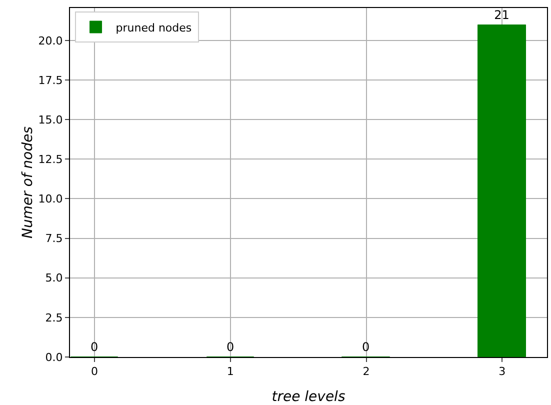 The height and width of the screenshot is (405, 551). What do you see at coordinates (28, 182) in the screenshot?
I see `y-axis-title: Numer of nodes` at bounding box center [28, 182].